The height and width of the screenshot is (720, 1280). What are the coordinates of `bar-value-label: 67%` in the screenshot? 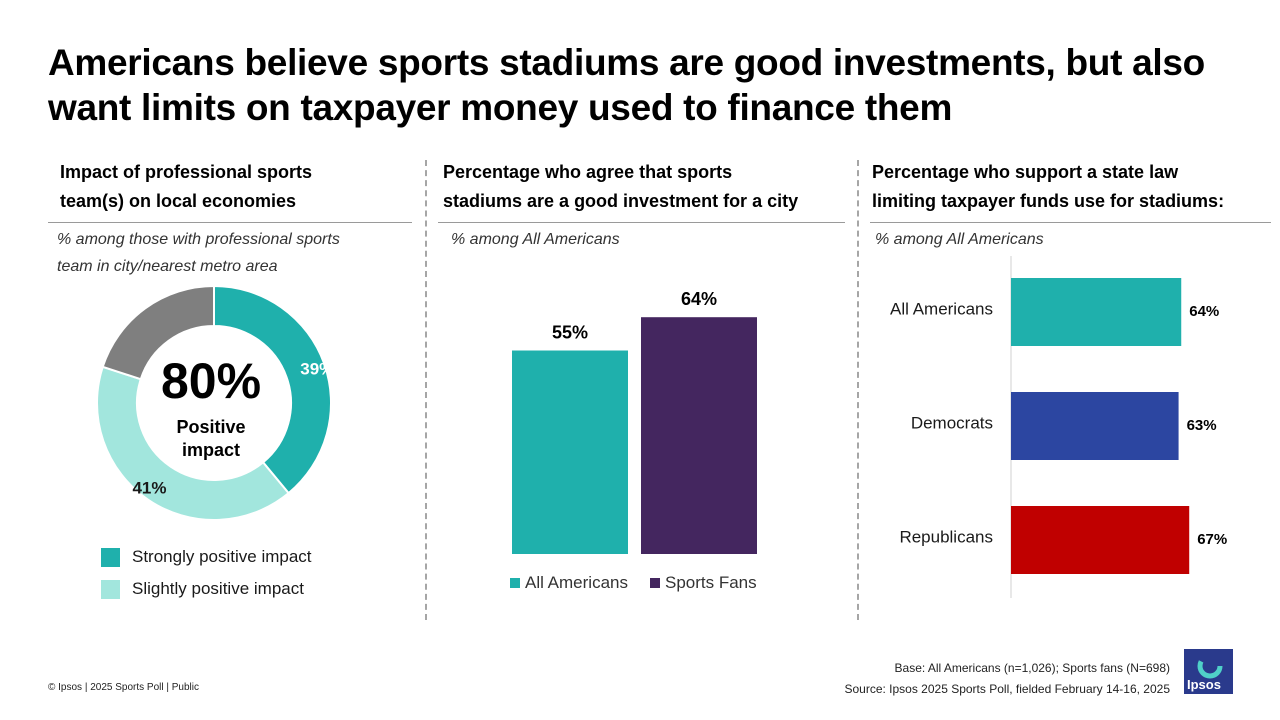 It's located at (1212, 539).